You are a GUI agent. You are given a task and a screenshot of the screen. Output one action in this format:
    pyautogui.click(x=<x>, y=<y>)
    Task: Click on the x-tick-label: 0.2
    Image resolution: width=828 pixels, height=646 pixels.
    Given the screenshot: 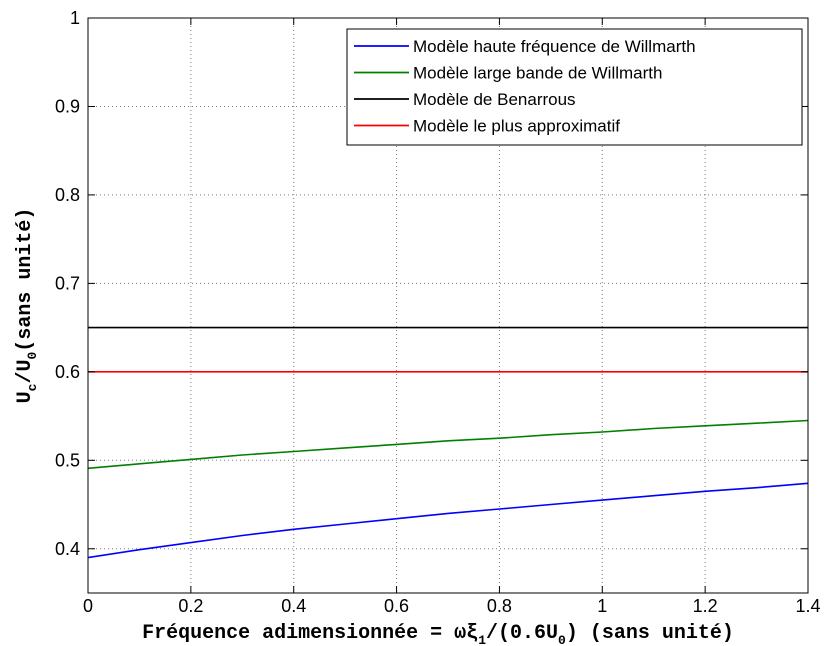 What is the action you would take?
    pyautogui.click(x=190, y=606)
    